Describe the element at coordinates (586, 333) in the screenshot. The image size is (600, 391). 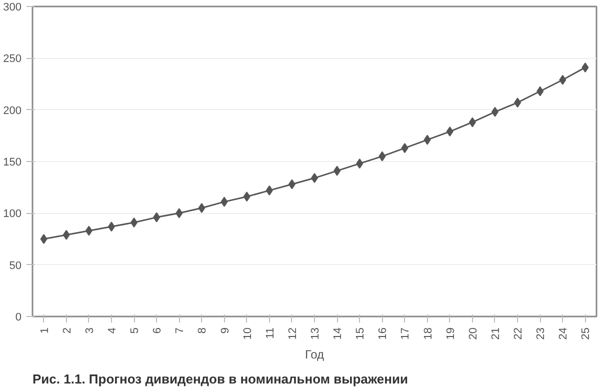
I see `x-tick-label: 25` at that location.